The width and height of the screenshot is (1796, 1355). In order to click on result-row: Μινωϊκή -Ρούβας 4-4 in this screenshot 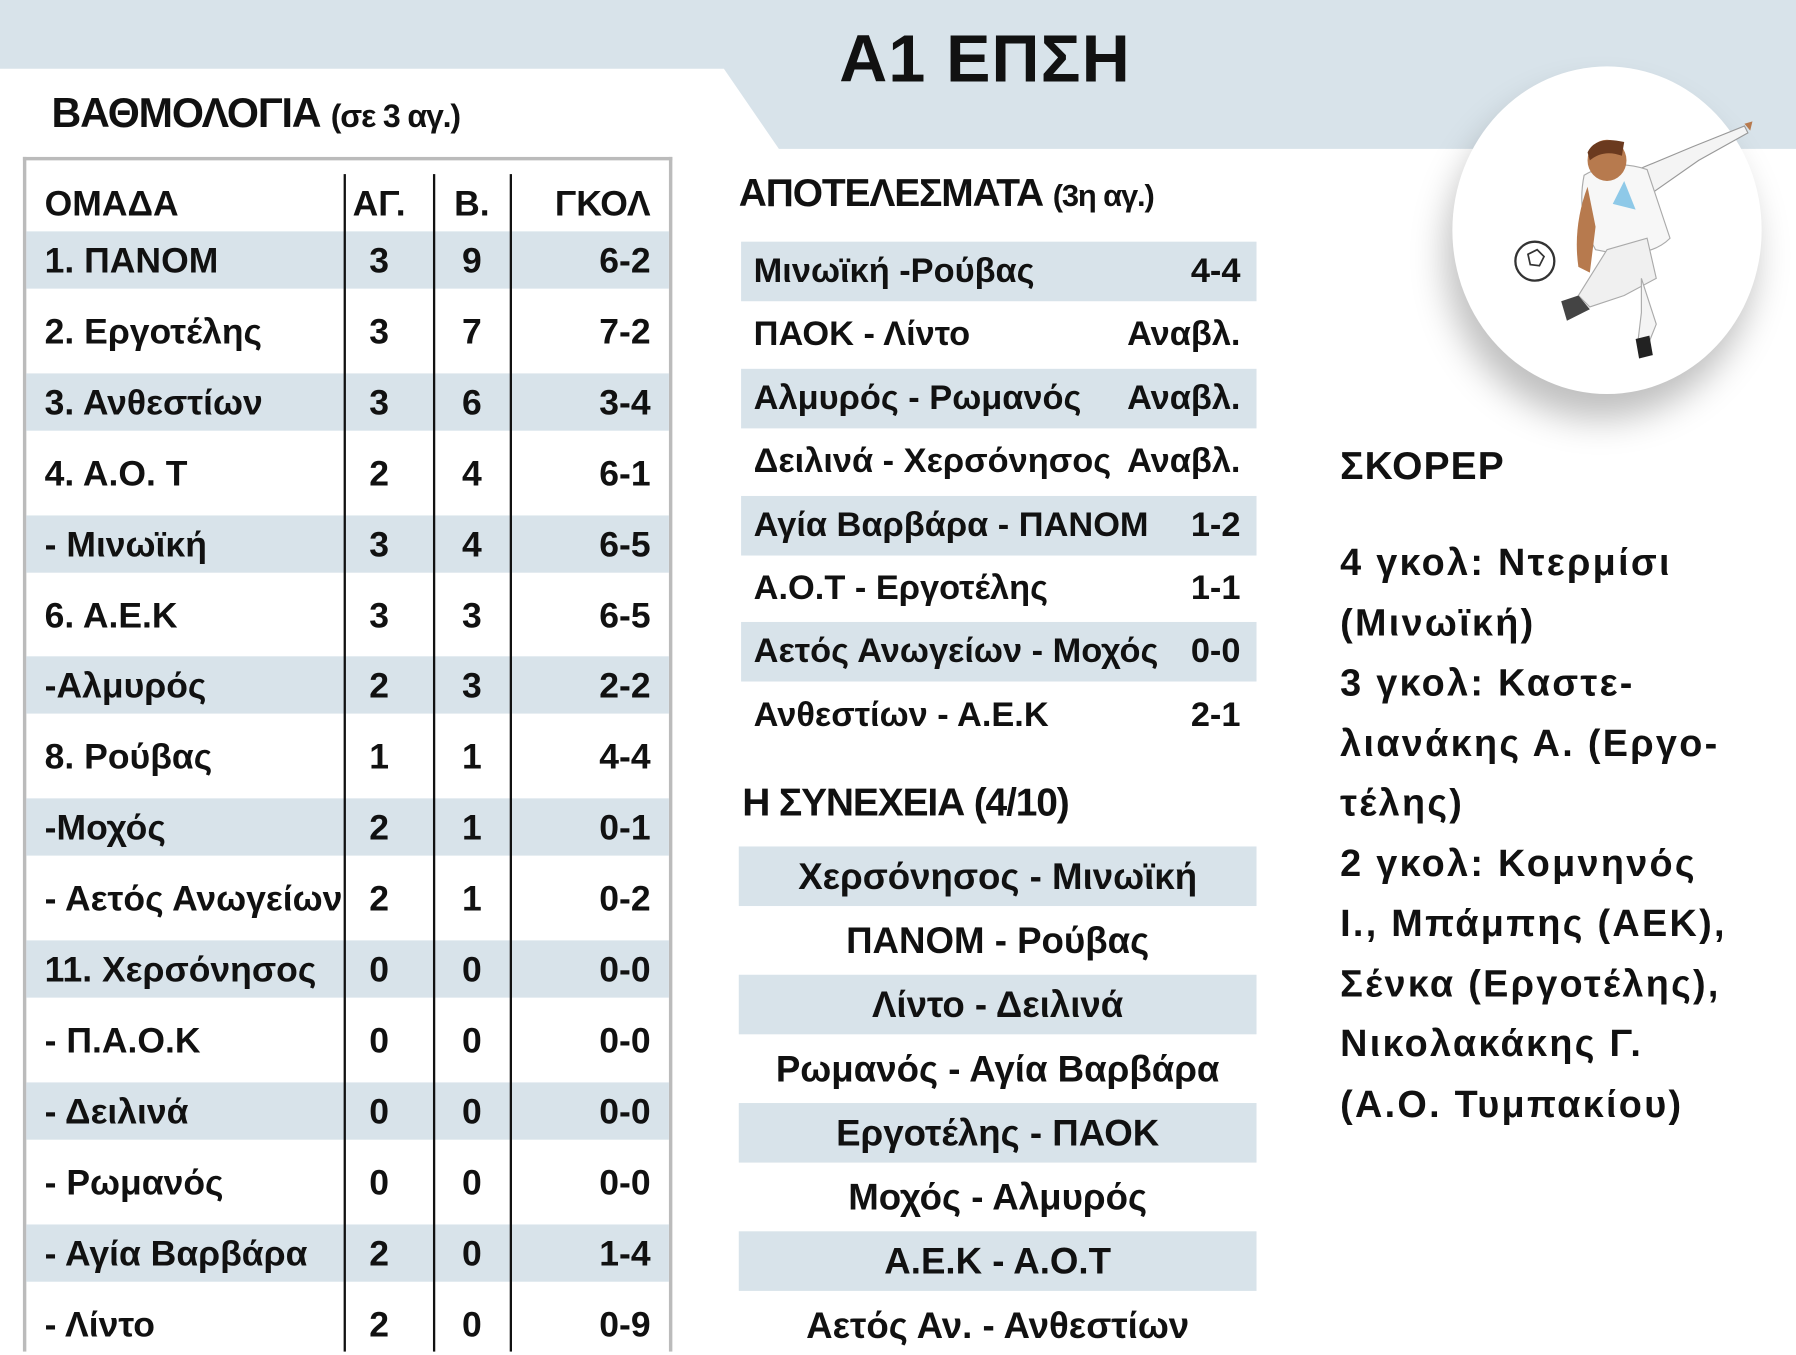, I will do `click(999, 271)`.